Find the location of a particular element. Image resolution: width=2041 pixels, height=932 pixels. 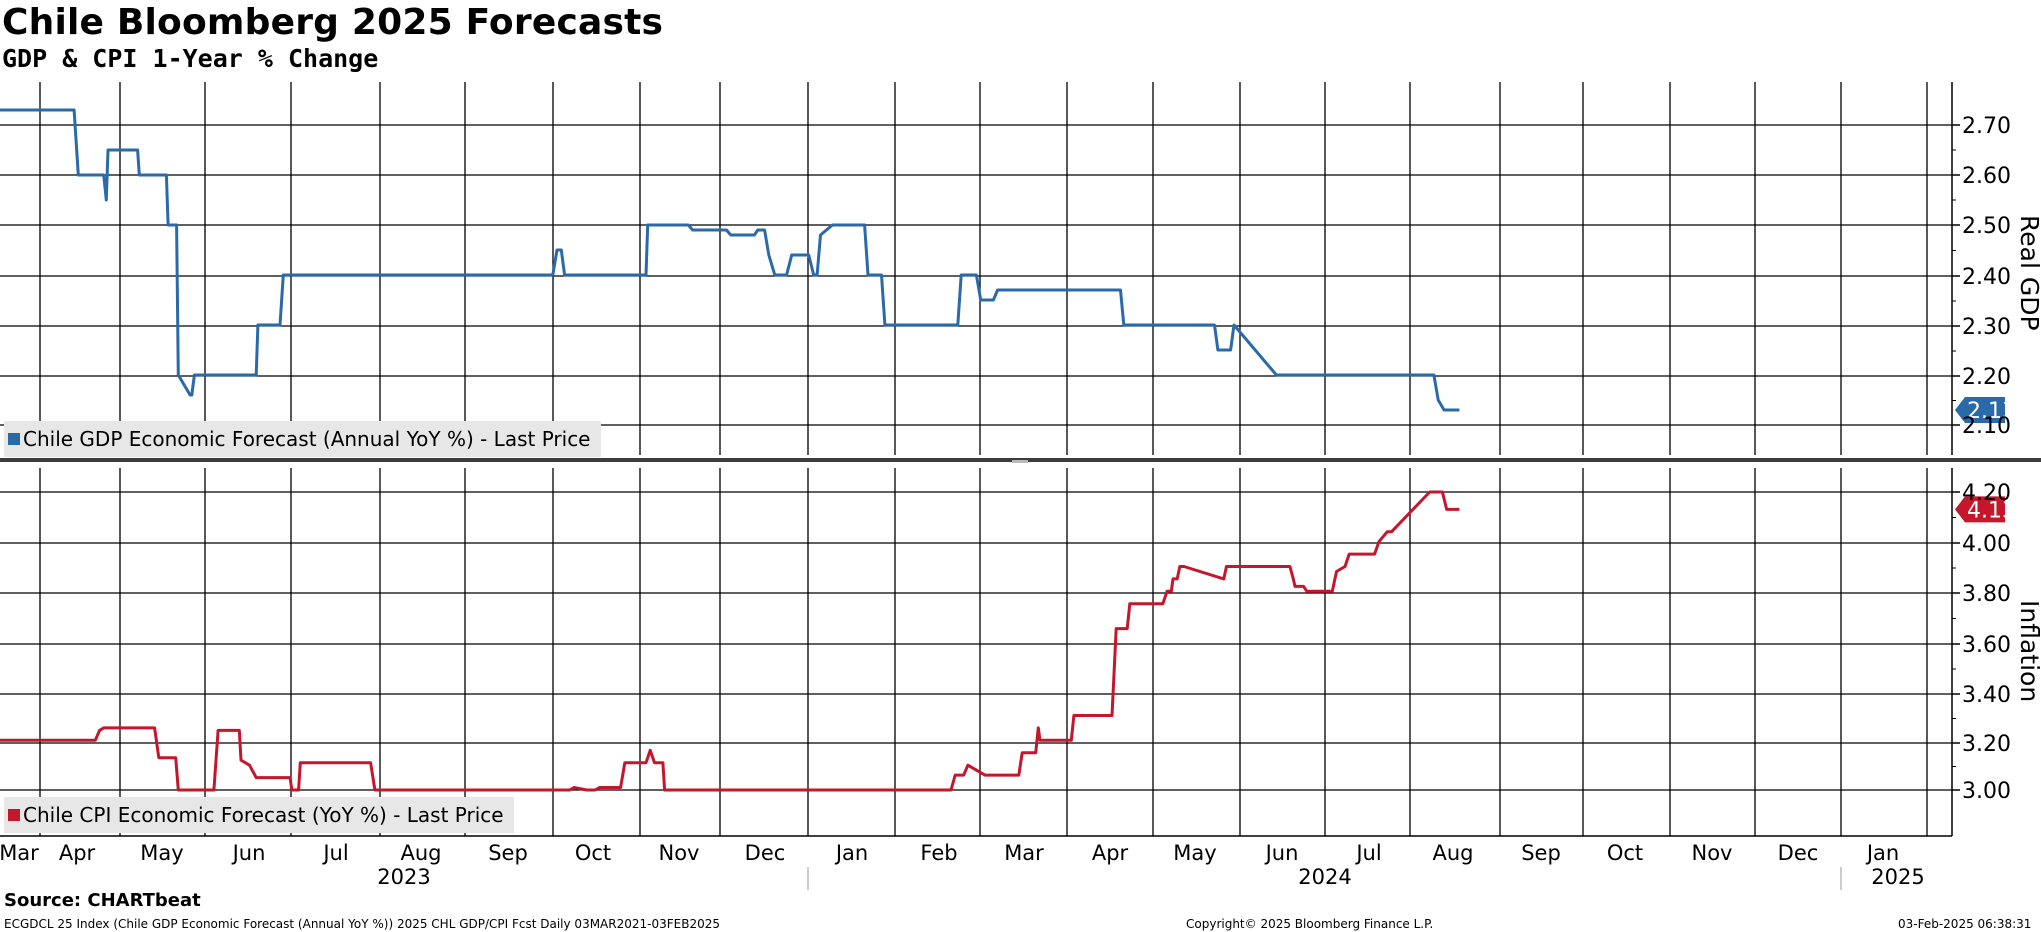

timestamp: 03-Feb-2025 06:38:31 is located at coordinates (1965, 924).